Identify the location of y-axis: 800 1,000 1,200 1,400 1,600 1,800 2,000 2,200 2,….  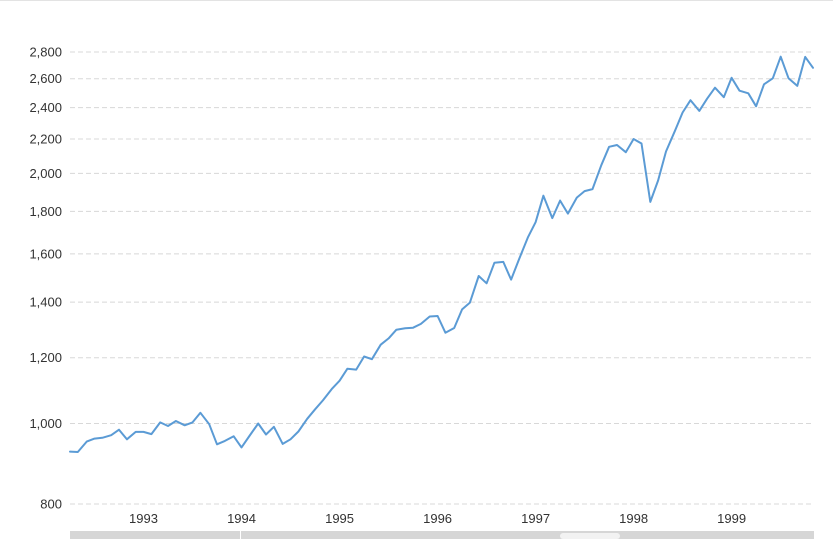
(45, 278).